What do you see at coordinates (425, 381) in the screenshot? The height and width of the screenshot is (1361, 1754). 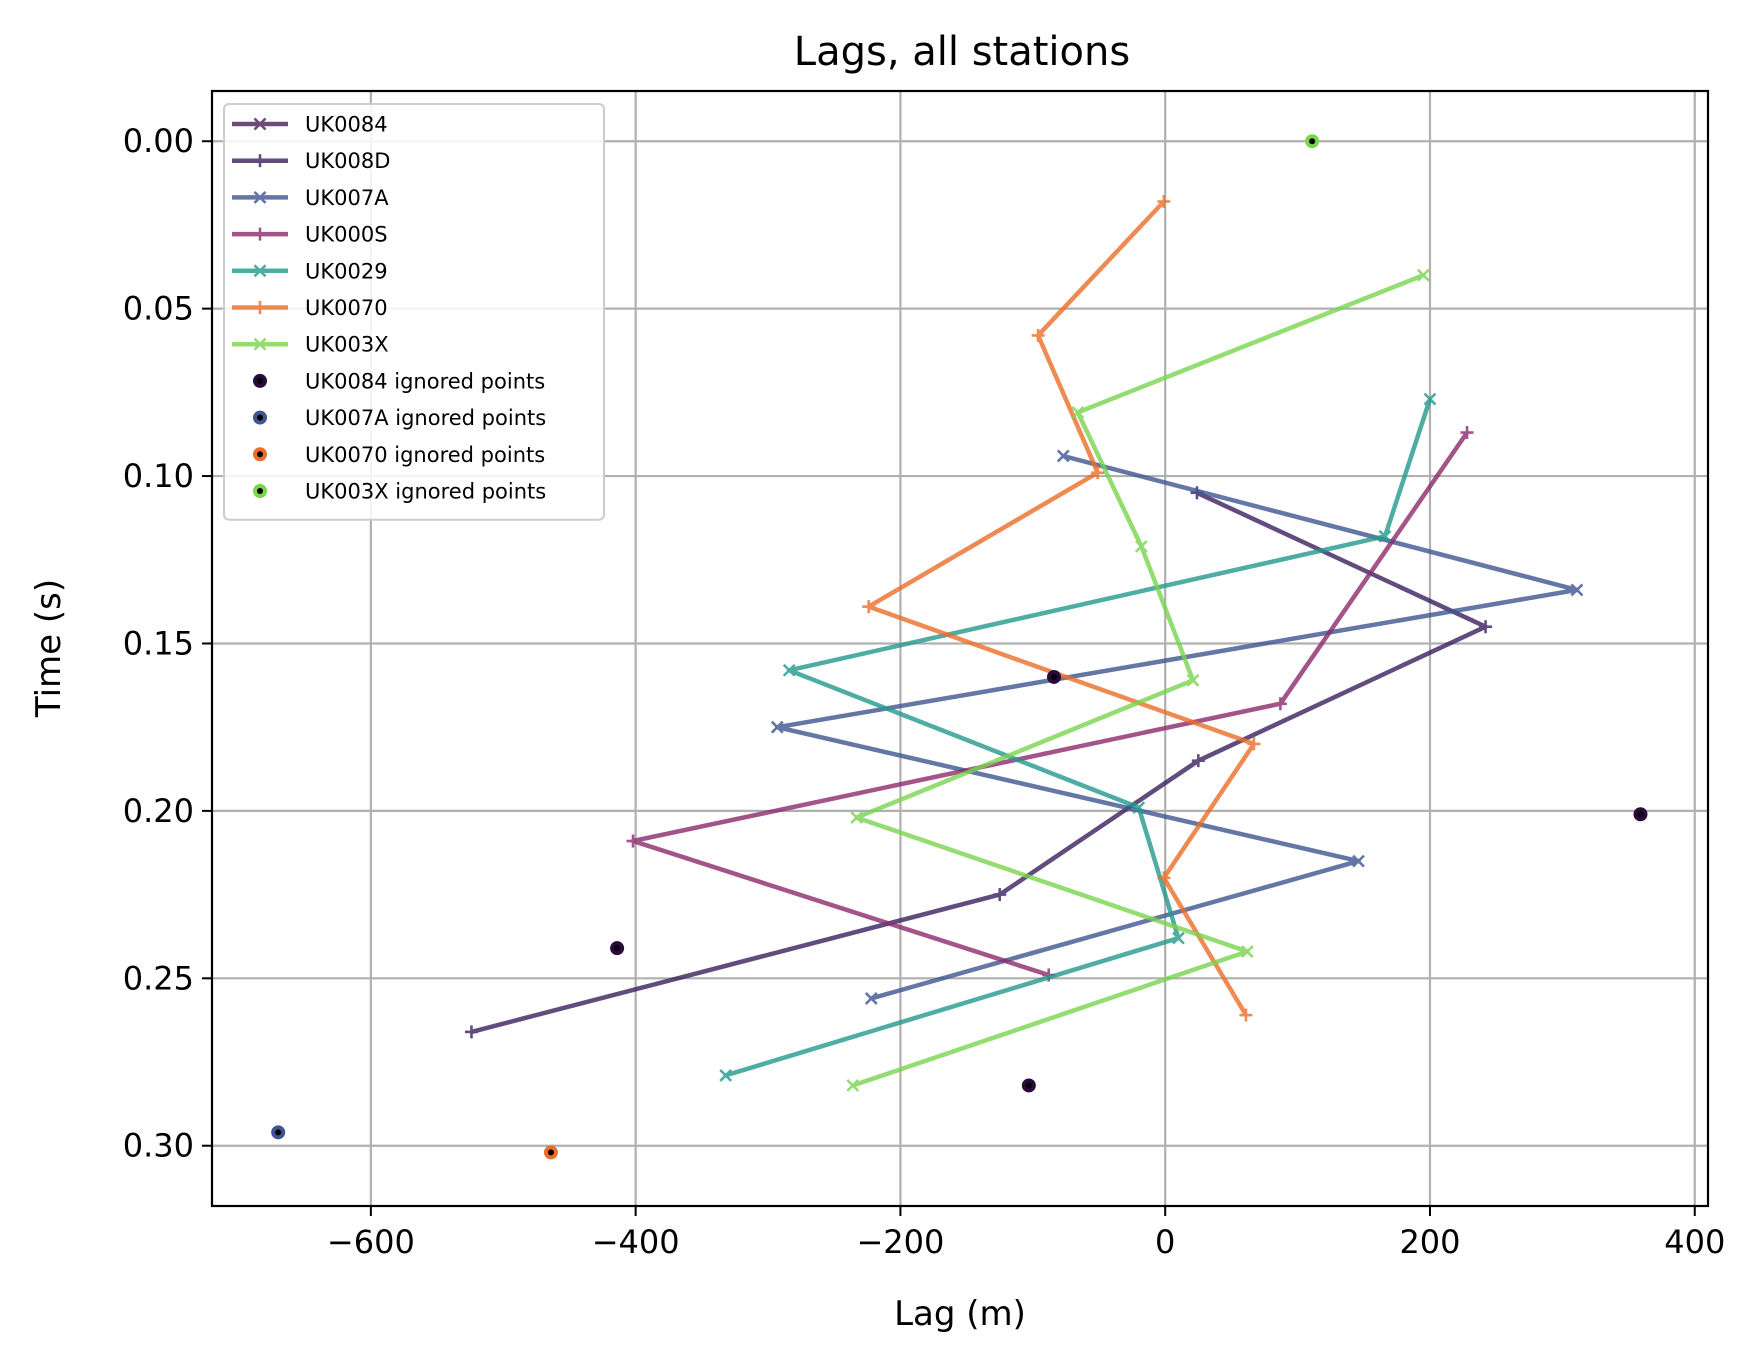 I see `legend-label: UK0084 ignored points` at bounding box center [425, 381].